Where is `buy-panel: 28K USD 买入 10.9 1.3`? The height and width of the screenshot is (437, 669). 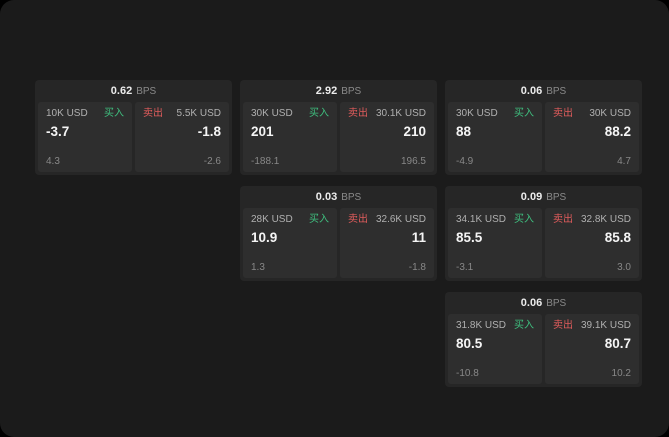
buy-panel: 28K USD 买入 10.9 1.3 is located at coordinates (290, 243).